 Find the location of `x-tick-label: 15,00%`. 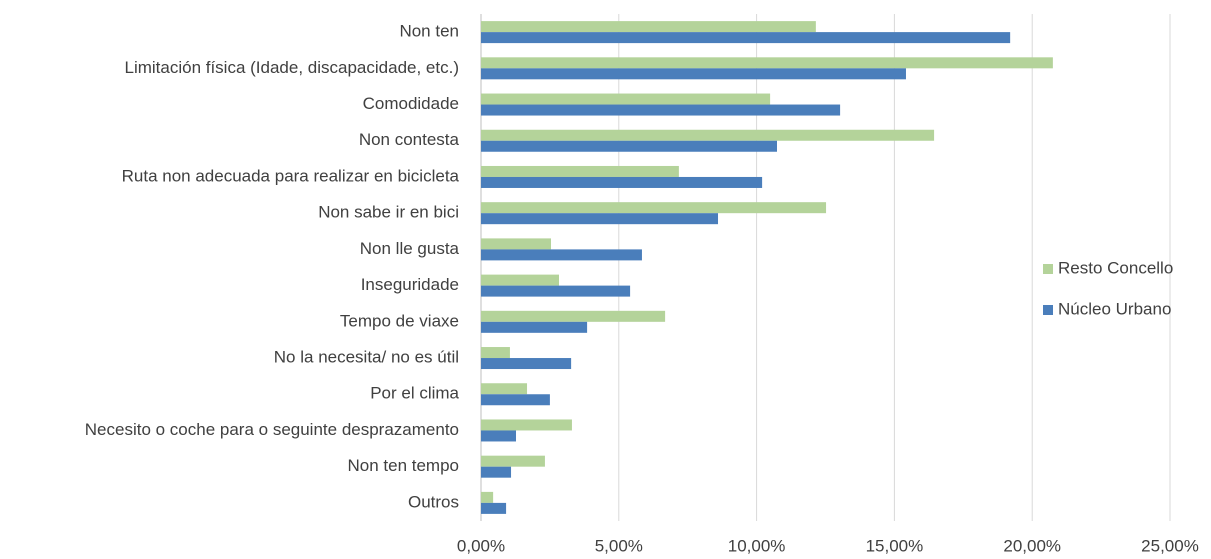

x-tick-label: 15,00% is located at coordinates (895, 545).